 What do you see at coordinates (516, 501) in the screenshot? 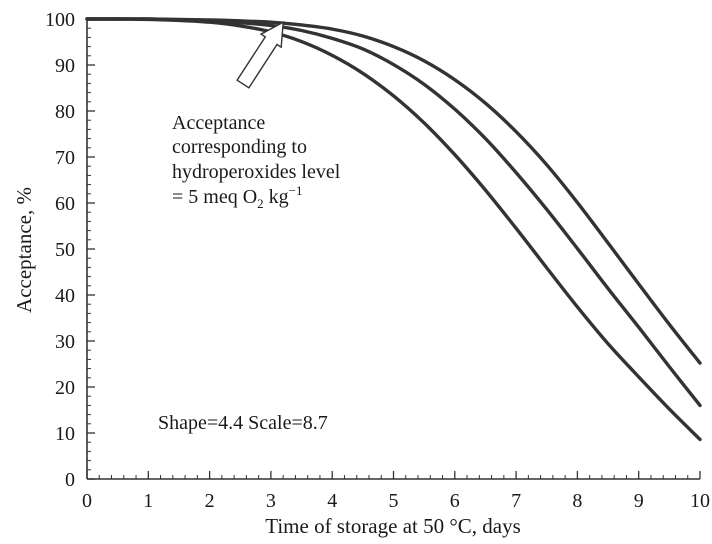
I see `x-tick-label: 7` at bounding box center [516, 501].